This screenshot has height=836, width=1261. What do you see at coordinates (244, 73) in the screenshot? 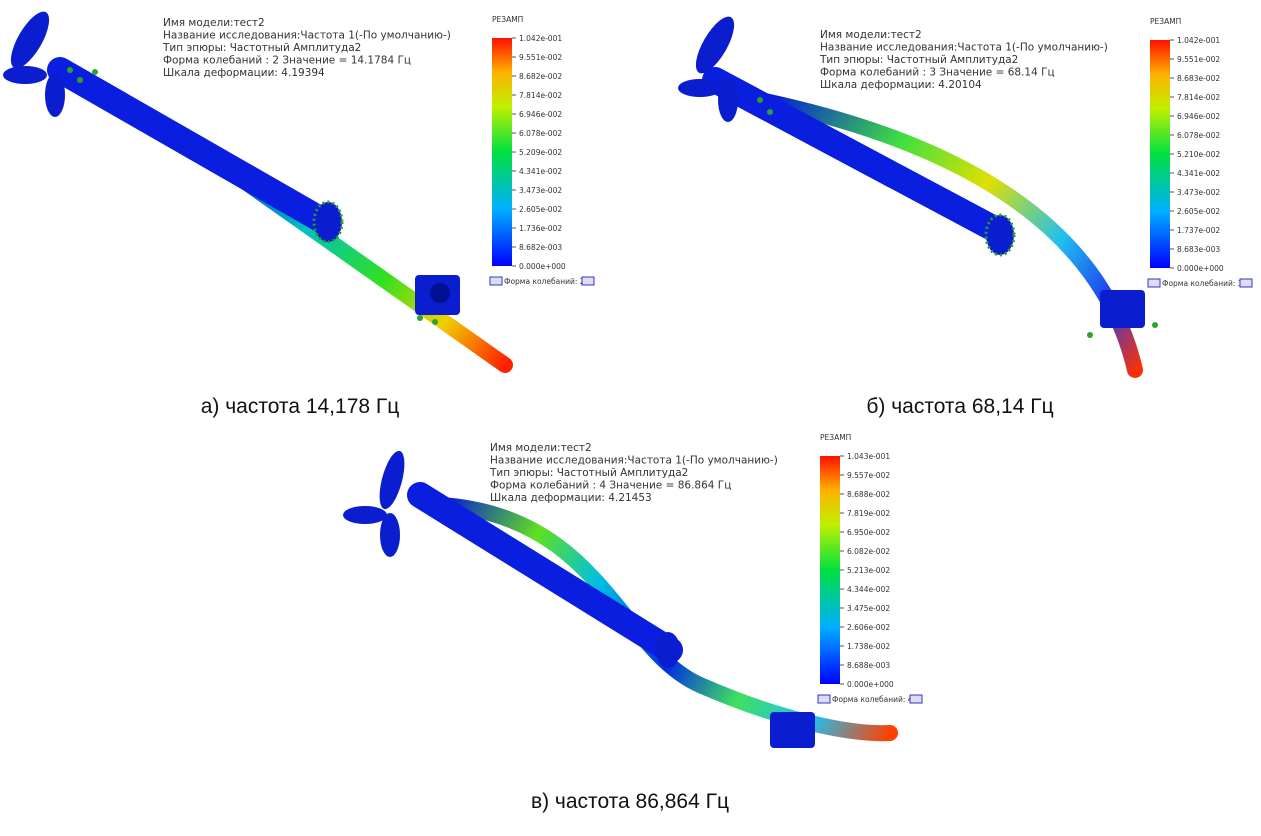
I see `info-line: Шкала деформации: 4.19394` at bounding box center [244, 73].